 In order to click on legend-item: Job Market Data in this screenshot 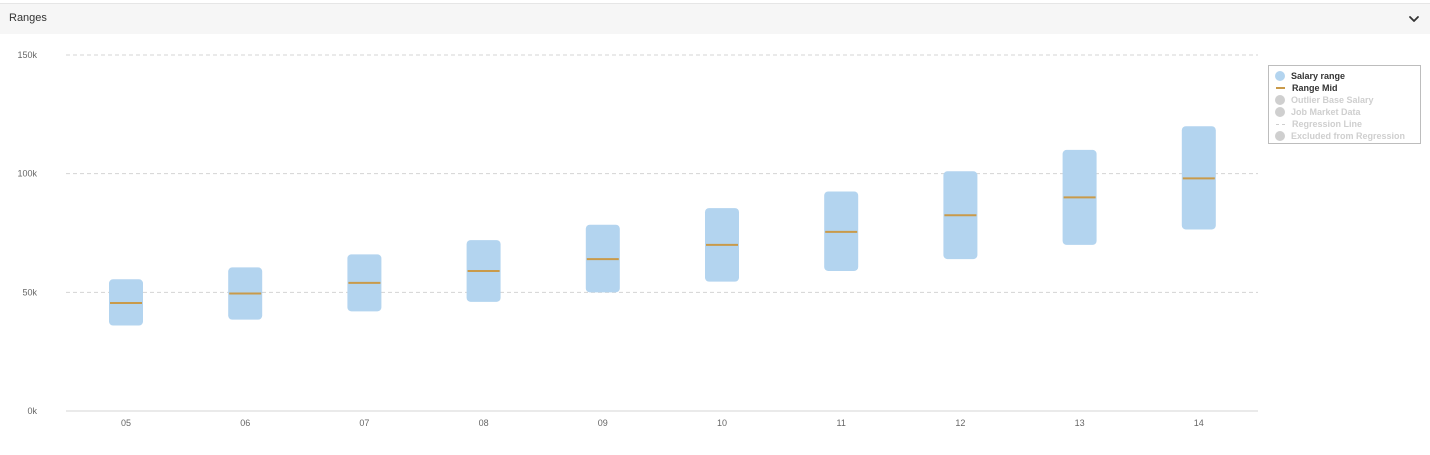, I will do `click(1347, 112)`.